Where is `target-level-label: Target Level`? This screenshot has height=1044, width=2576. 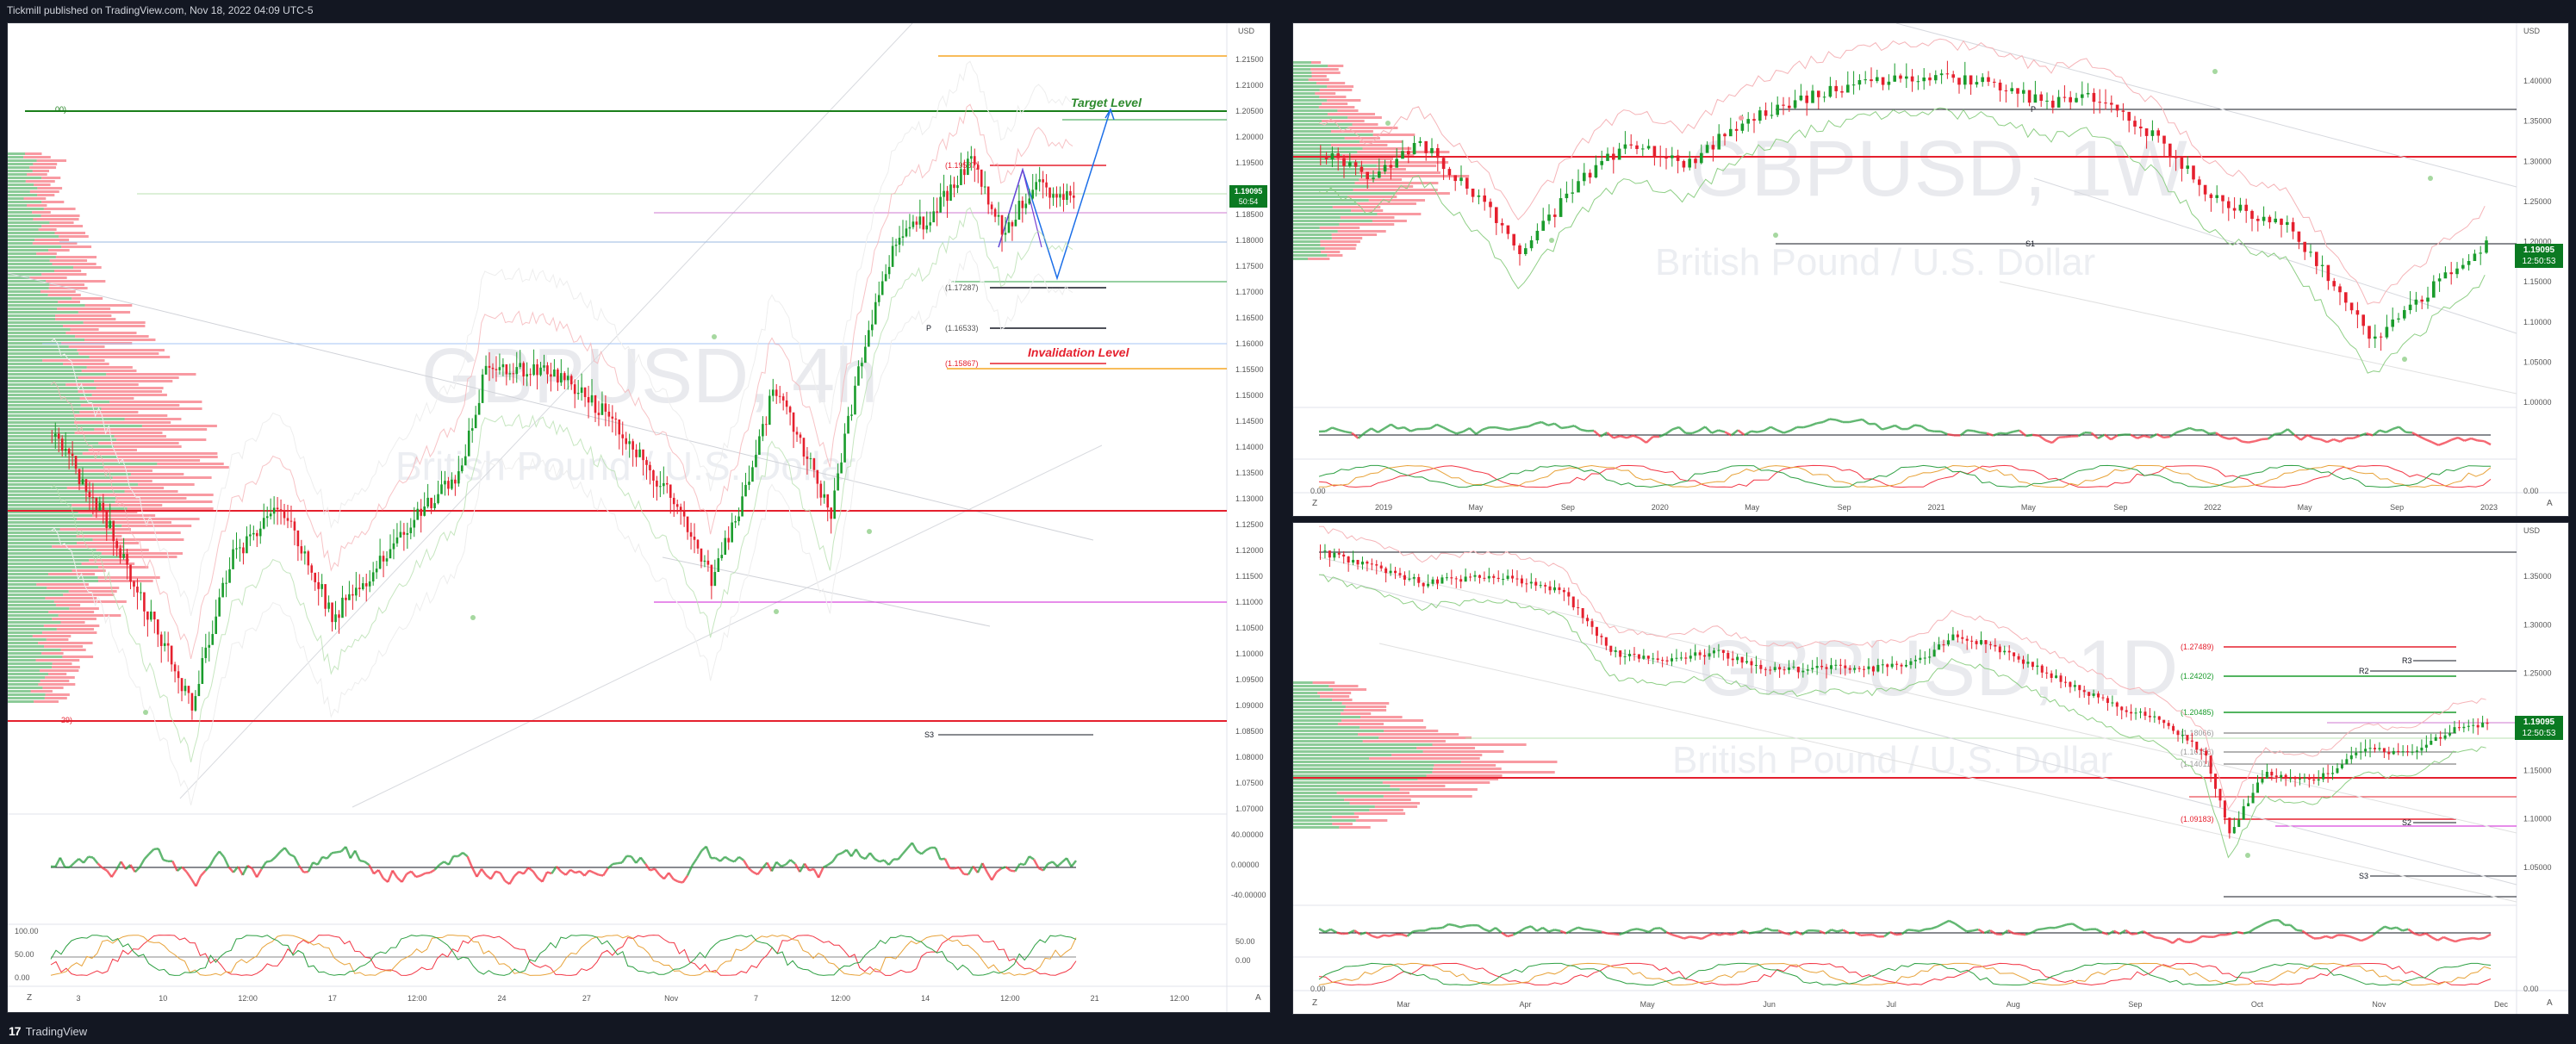
target-level-label: Target Level is located at coordinates (1107, 102).